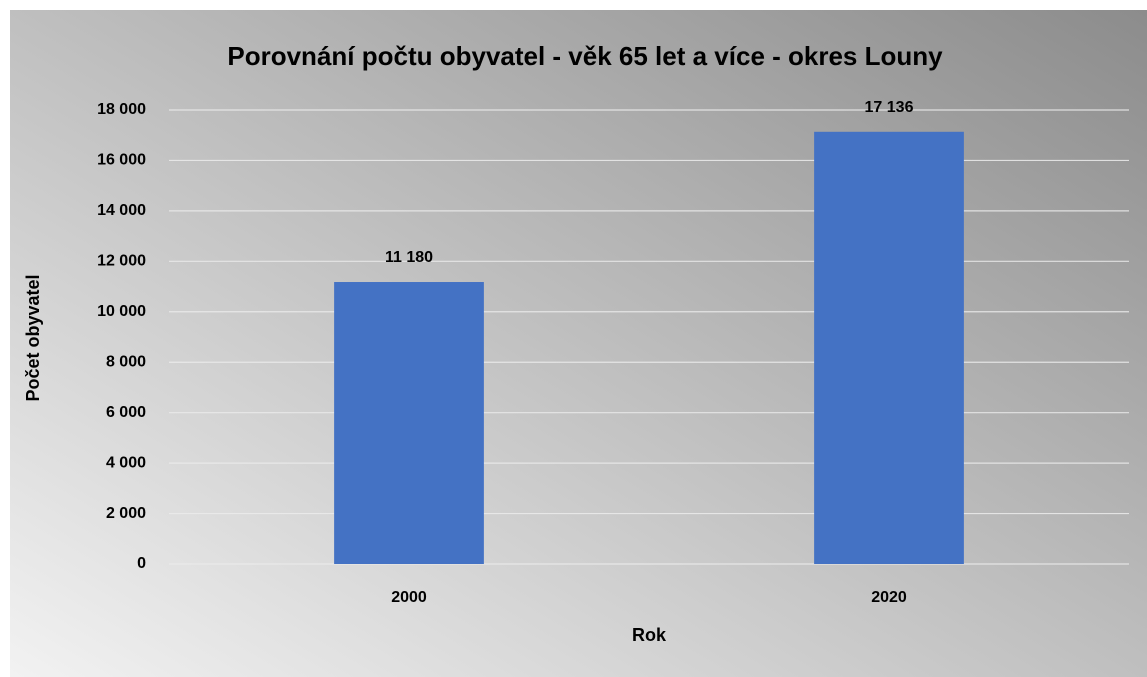  What do you see at coordinates (121, 261) in the screenshot?
I see `y-tick-label: 12 000` at bounding box center [121, 261].